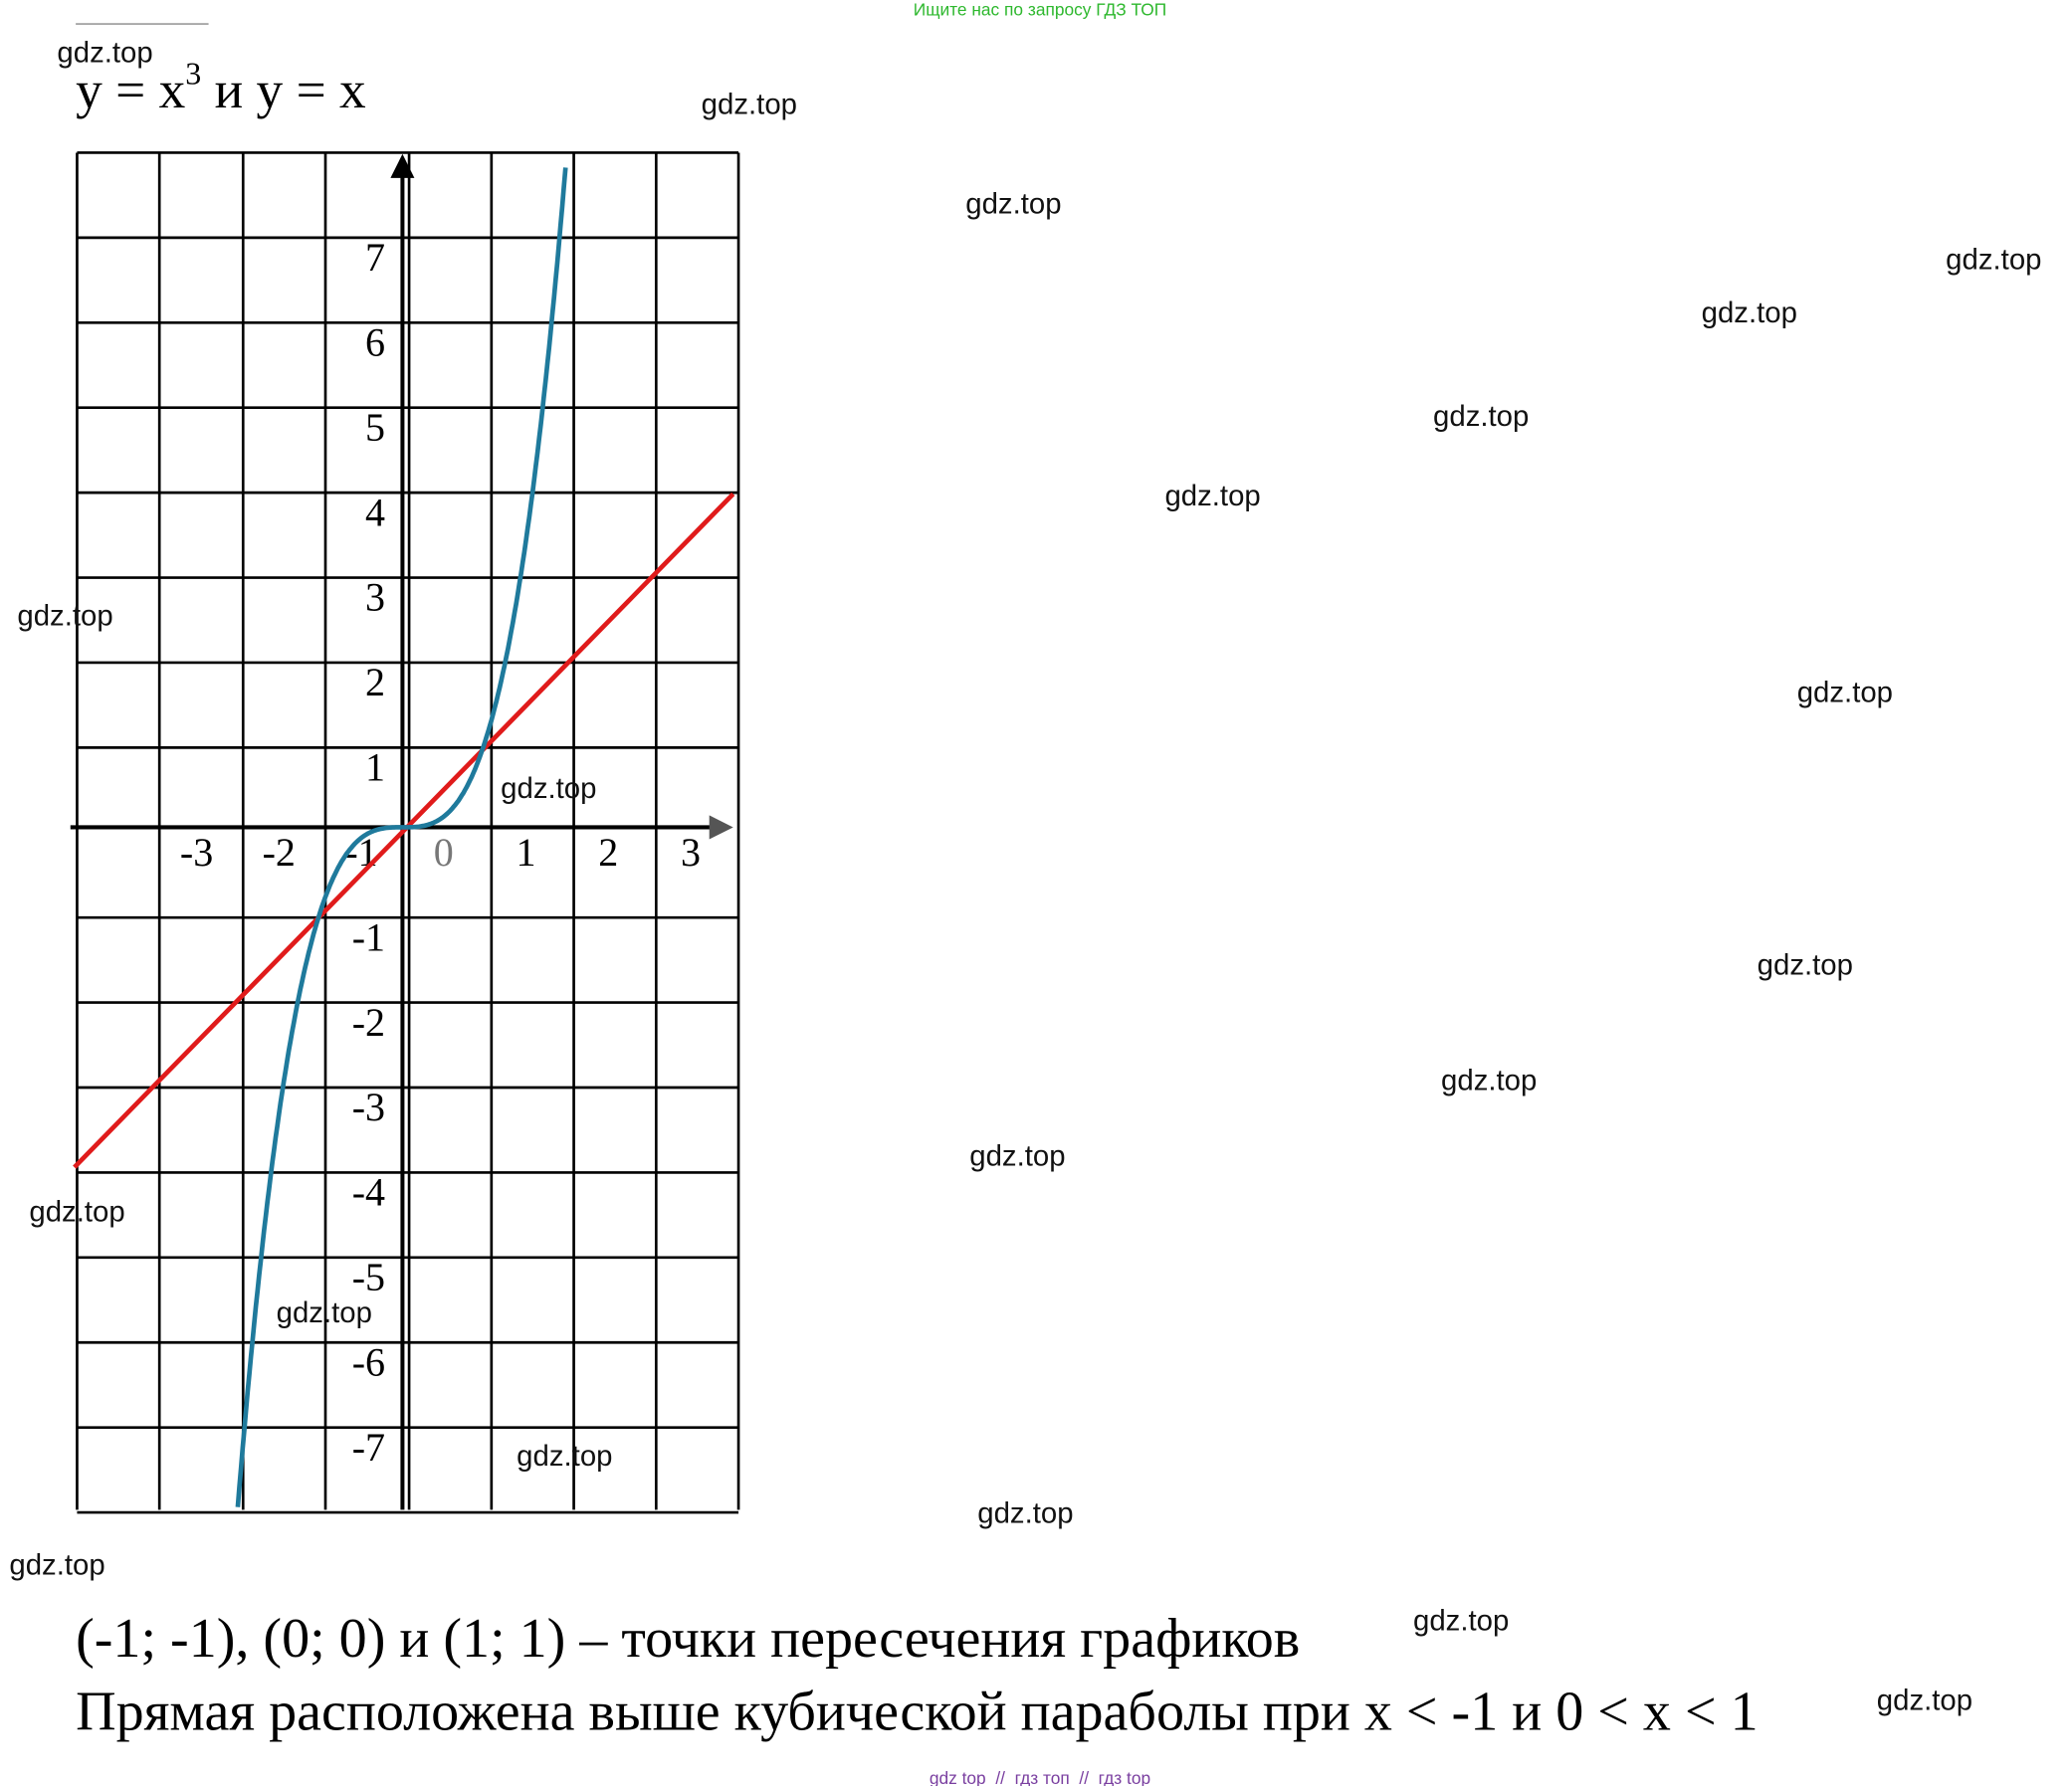 This screenshot has height=1786, width=2072. Describe the element at coordinates (691, 852) in the screenshot. I see `x-label: 3` at that location.